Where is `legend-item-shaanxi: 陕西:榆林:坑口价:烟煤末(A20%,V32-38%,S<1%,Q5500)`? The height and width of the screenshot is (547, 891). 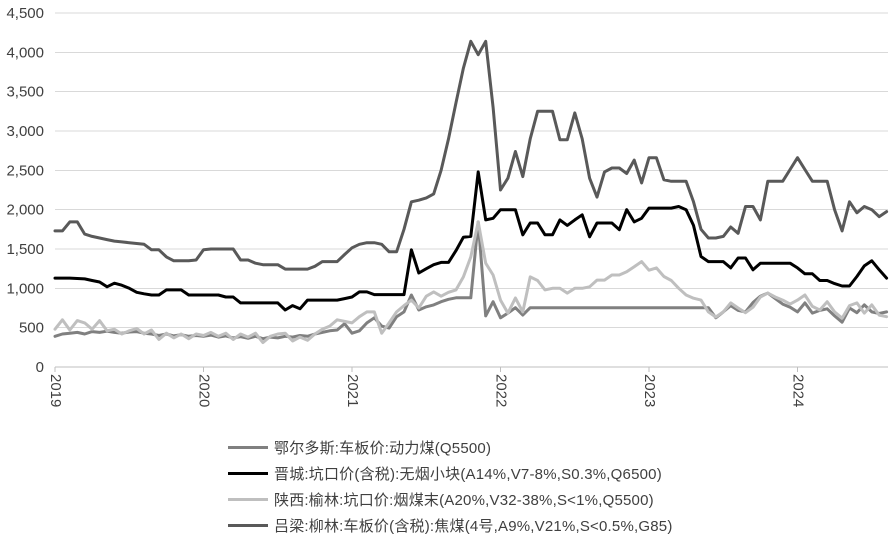 legend-item-shaanxi: 陕西:榆林:坑口价:烟煤末(A20%,V32-38%,S<1%,Q5500) is located at coordinates (450, 499).